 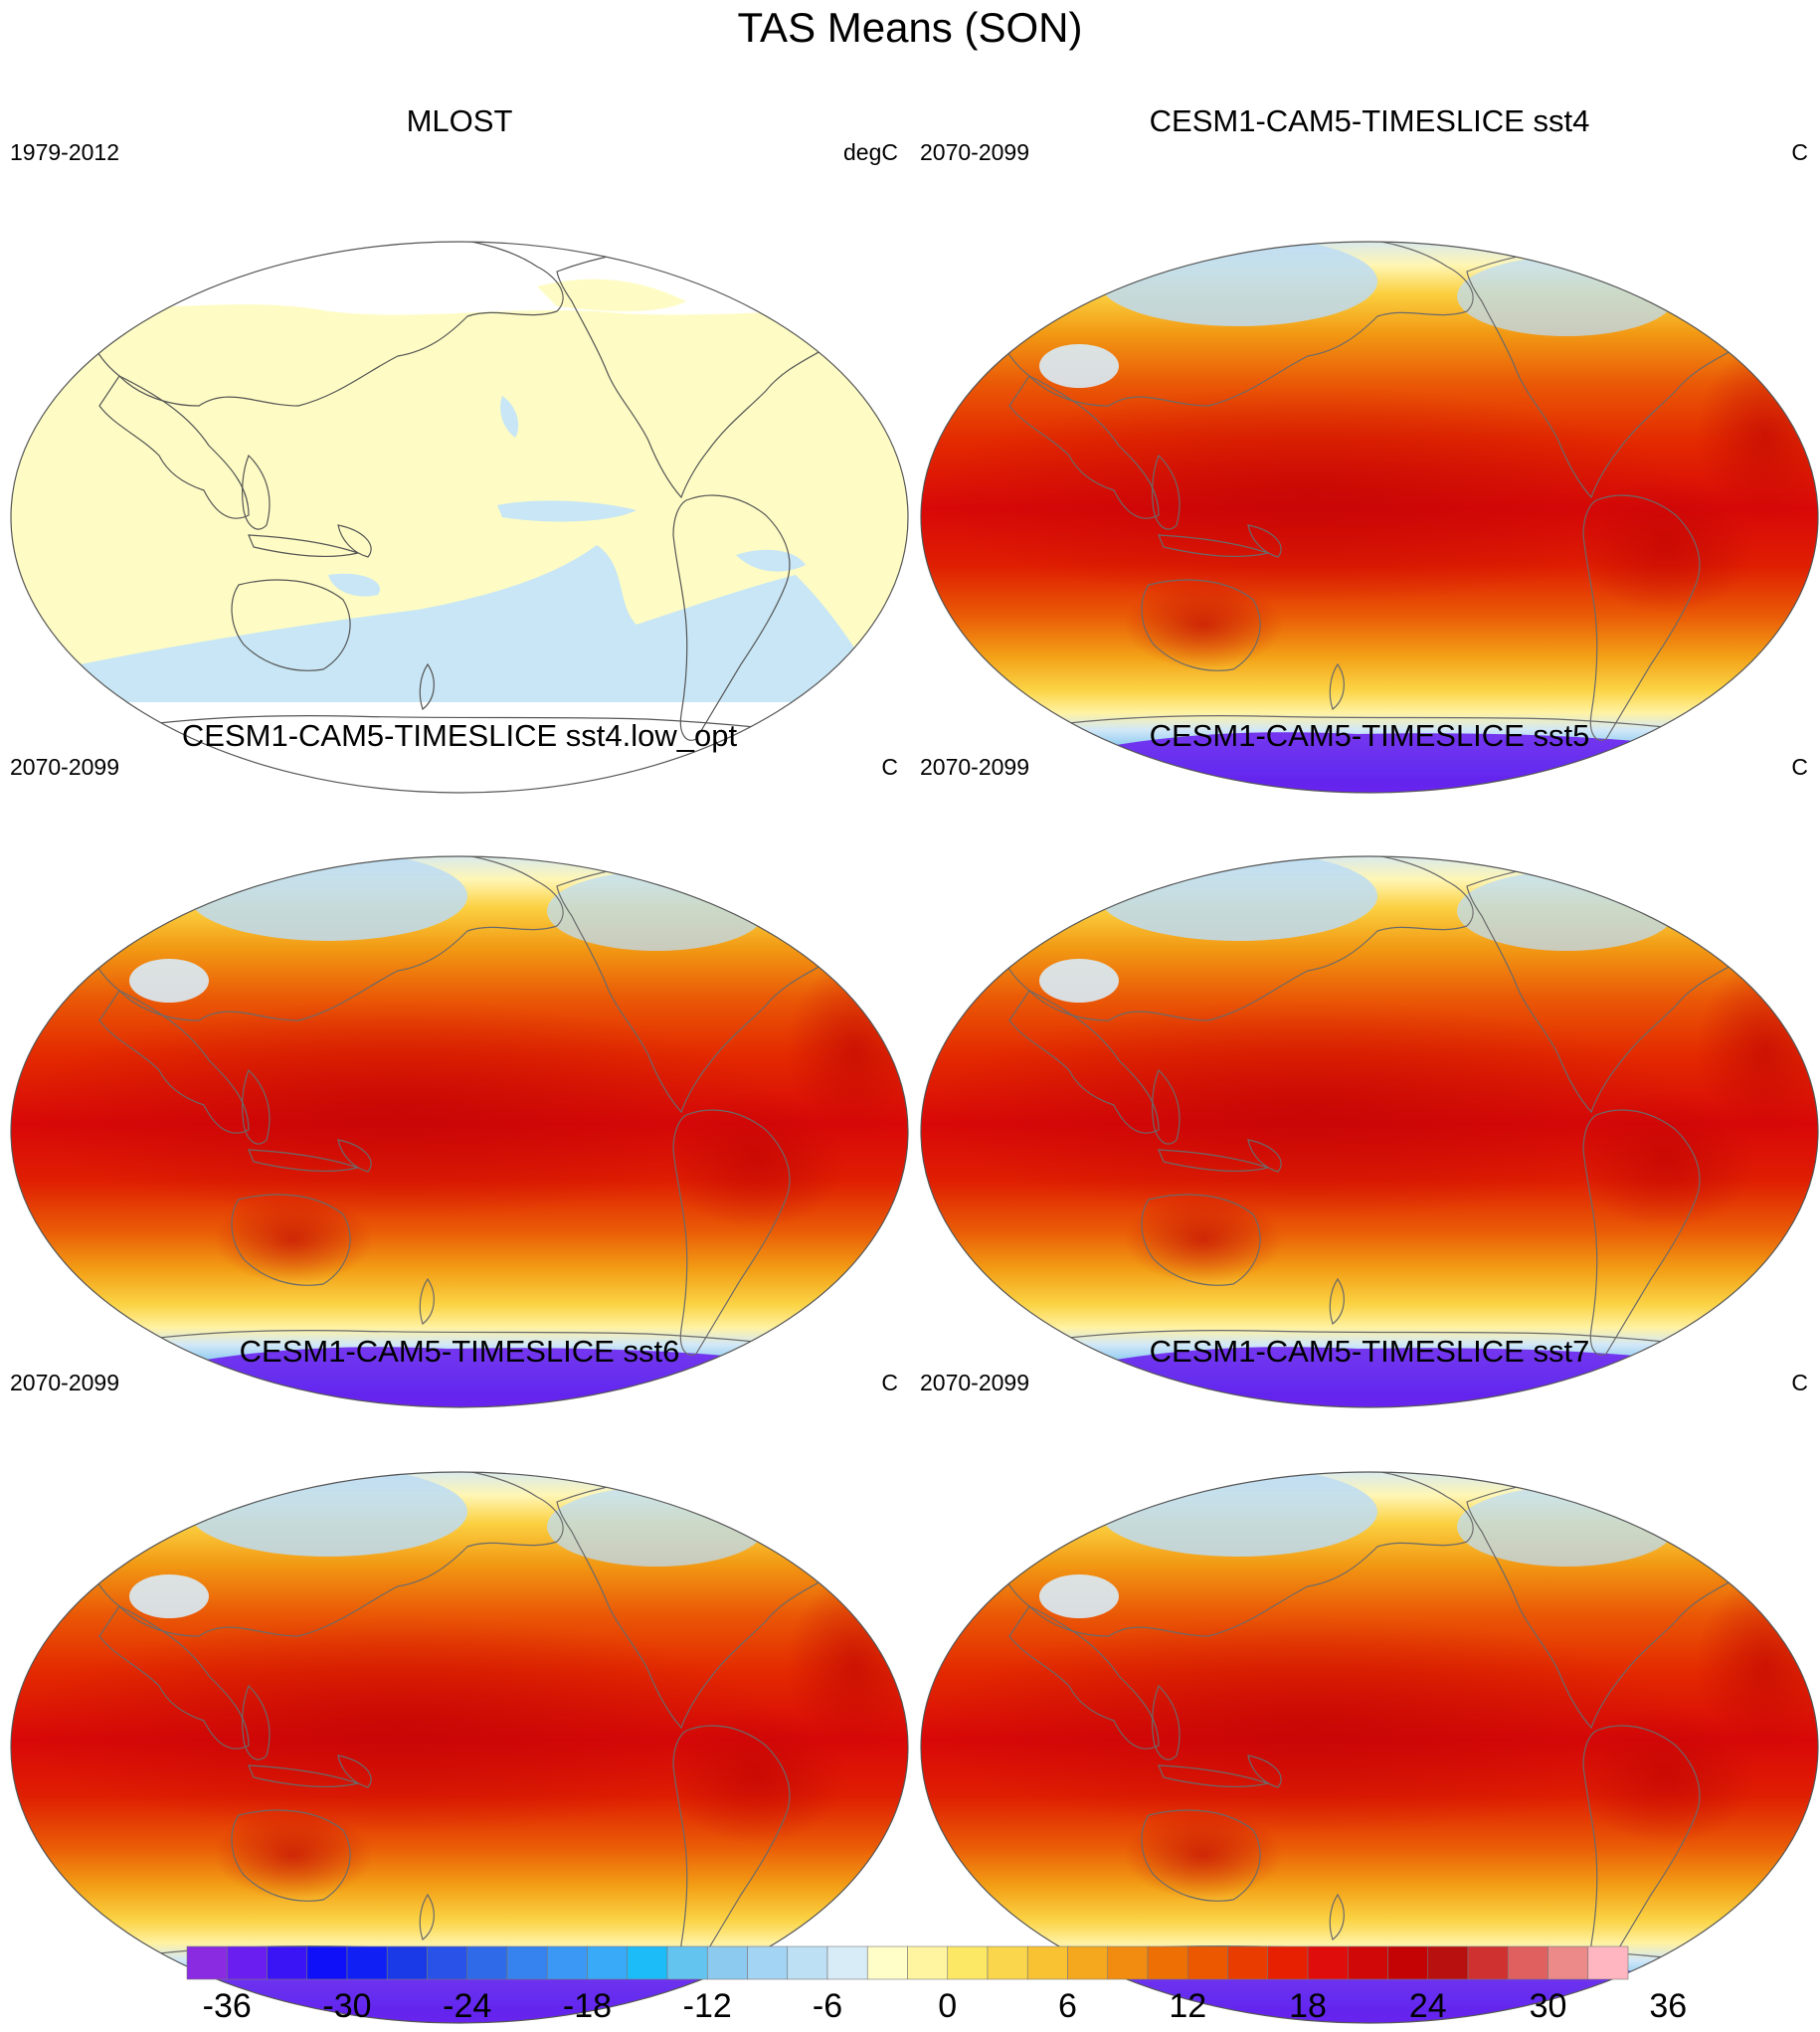 What do you see at coordinates (1067, 2006) in the screenshot?
I see `colorbar-tick-label: 6` at bounding box center [1067, 2006].